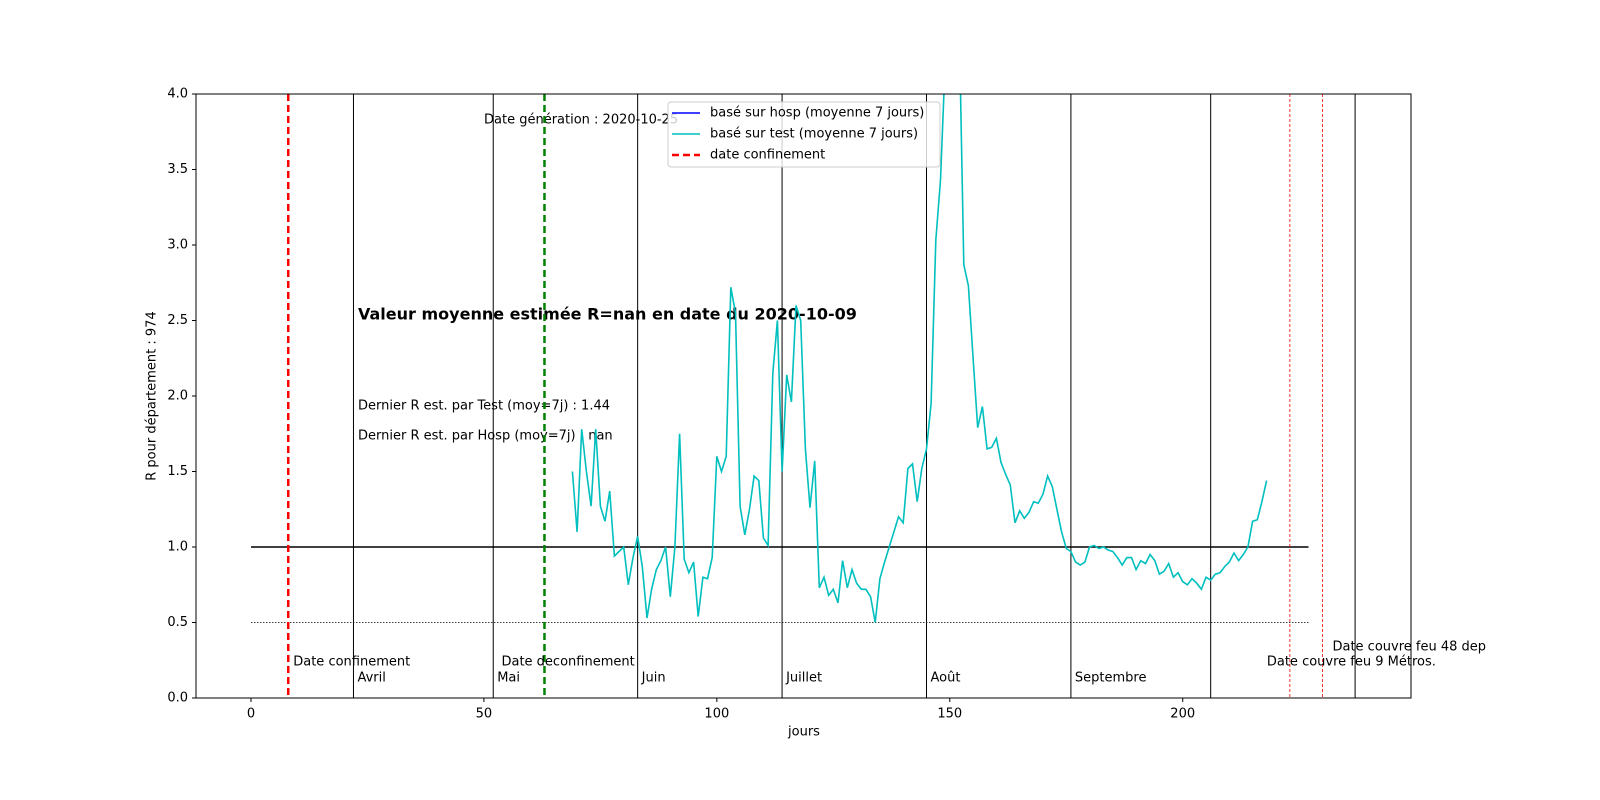 This screenshot has width=1600, height=800. Describe the element at coordinates (949, 714) in the screenshot. I see `x-tick-label: 150` at that location.